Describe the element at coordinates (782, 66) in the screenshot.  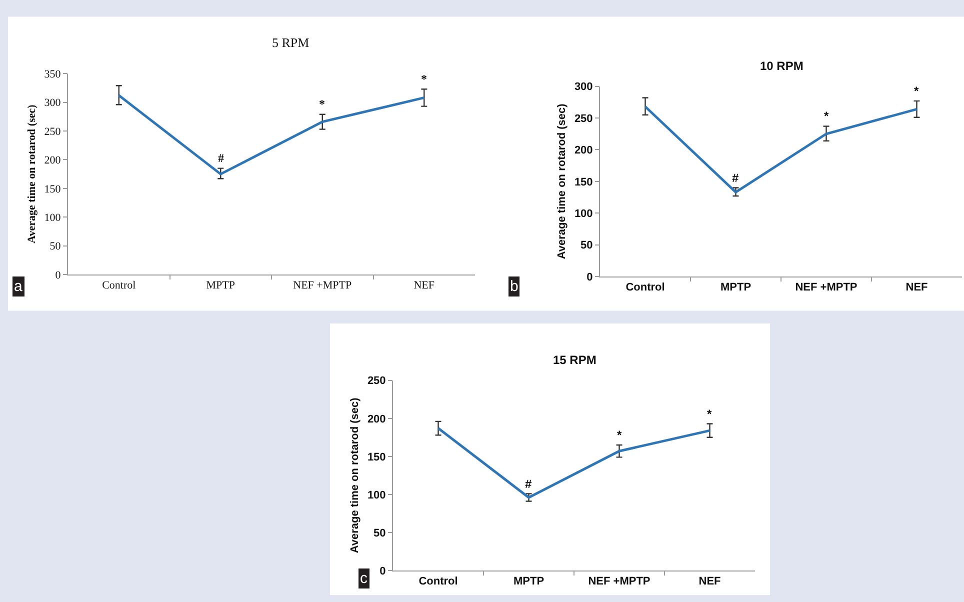
I see `chart-title: 10 RPM` at that location.